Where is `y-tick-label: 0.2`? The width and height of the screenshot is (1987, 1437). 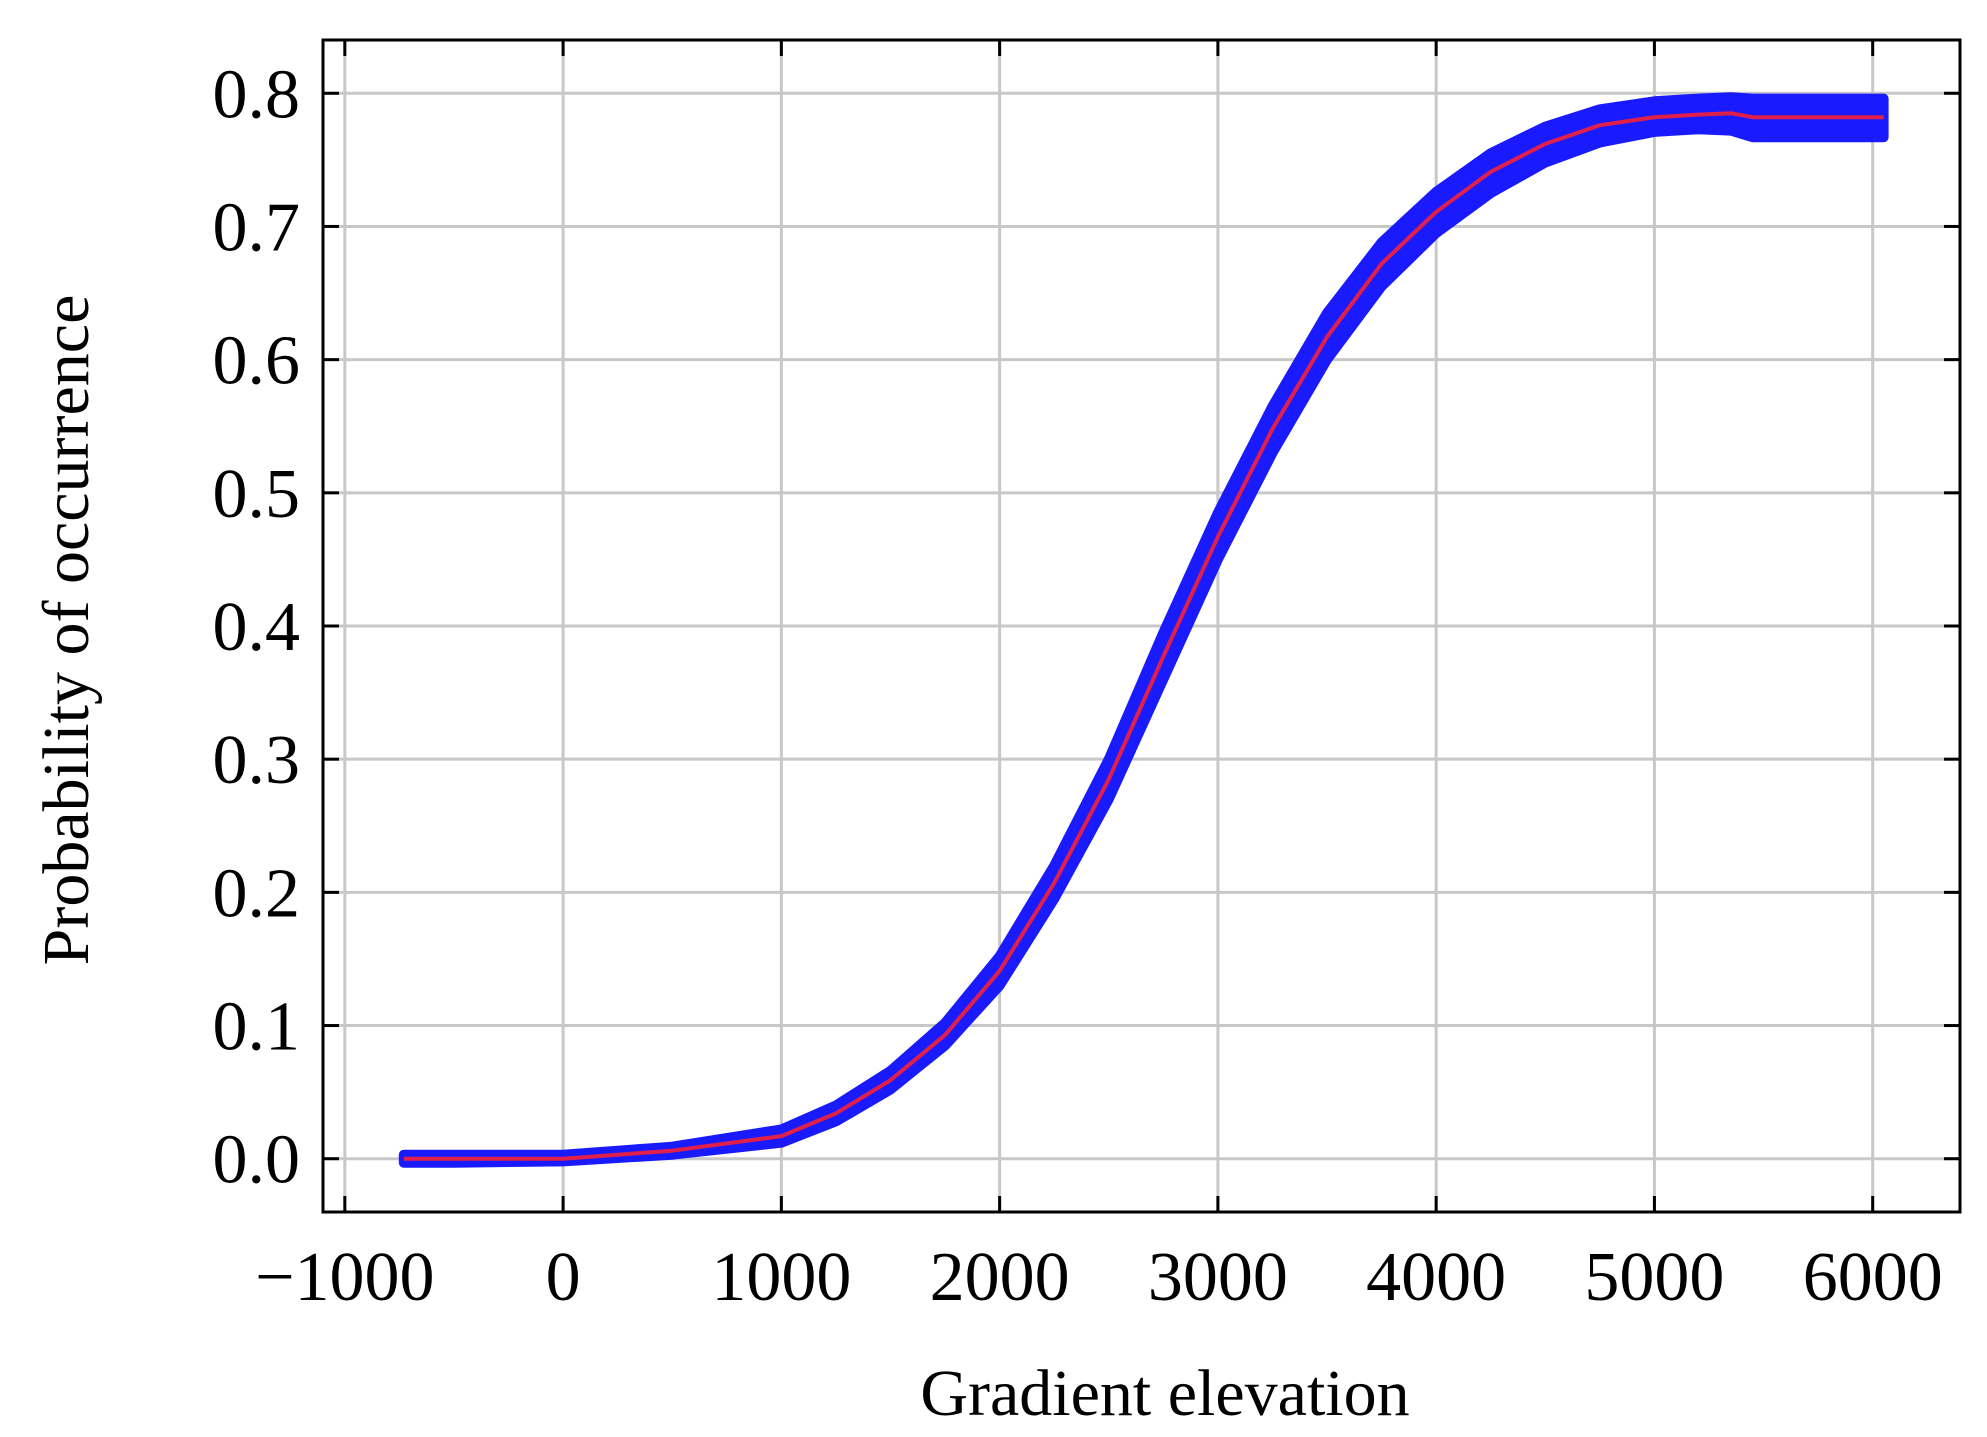 y-tick-label: 0.2 is located at coordinates (257, 893).